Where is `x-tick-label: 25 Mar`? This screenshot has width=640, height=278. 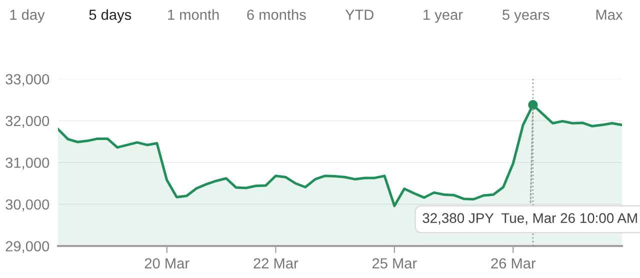 x-tick-label: 25 Mar is located at coordinates (394, 263).